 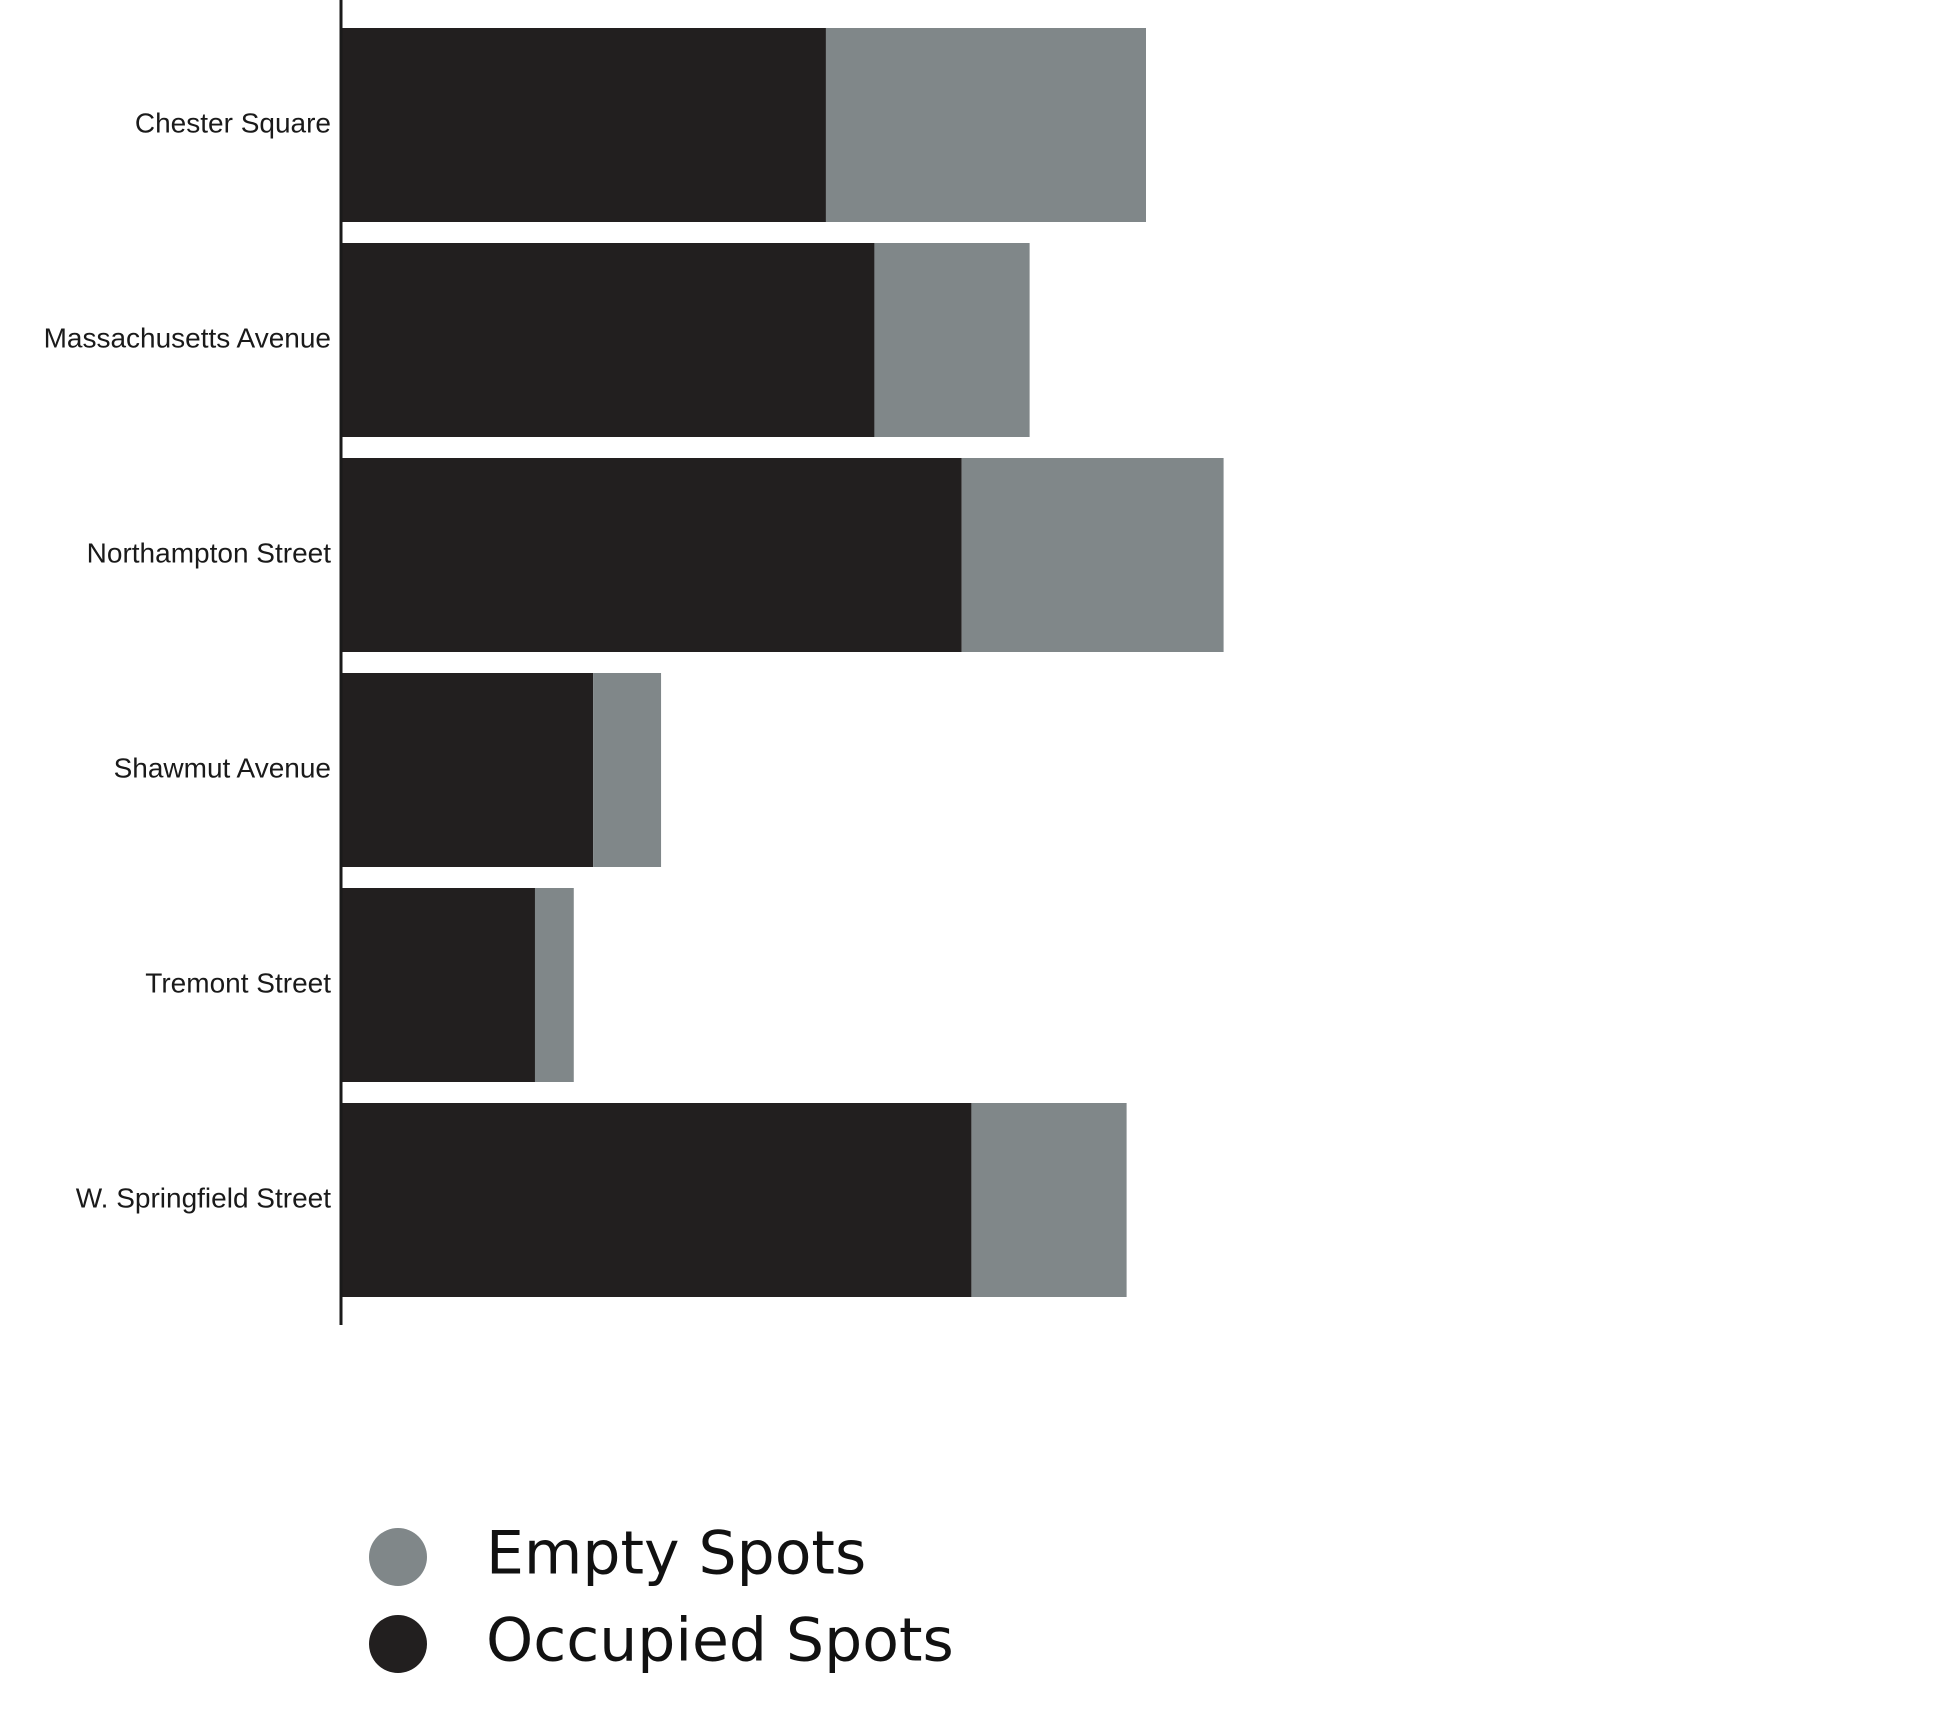 I want to click on bar-w-springfield-street-empty-spots, so click(x=1049, y=1200).